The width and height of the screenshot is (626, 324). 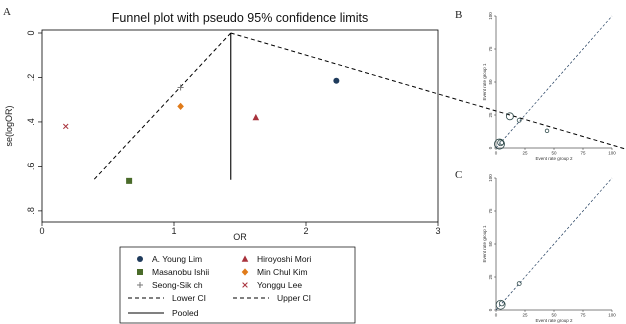 What do you see at coordinates (31, 122) in the screenshot?
I see `y-tick-label: .4` at bounding box center [31, 122].